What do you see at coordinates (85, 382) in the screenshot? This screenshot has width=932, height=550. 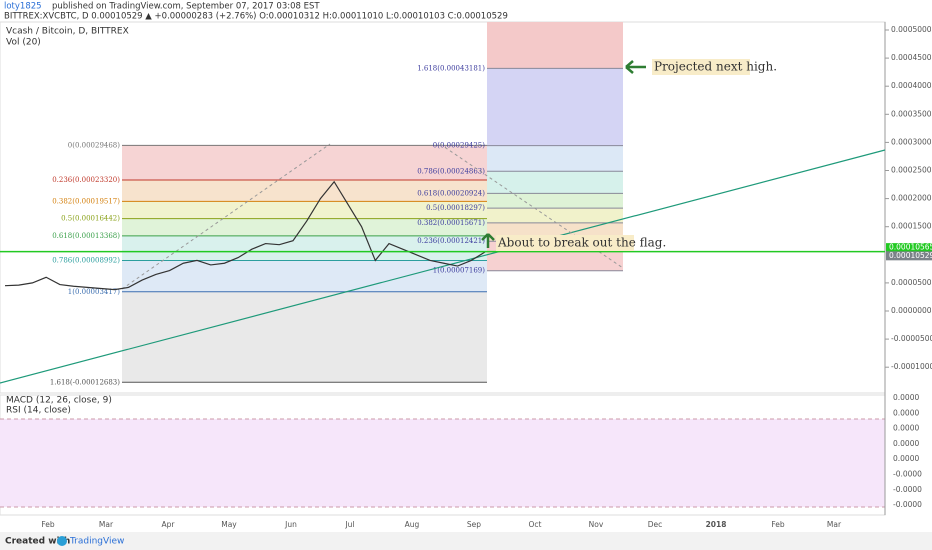 I see `fib-label: 1.618(-0.00012683)` at bounding box center [85, 382].